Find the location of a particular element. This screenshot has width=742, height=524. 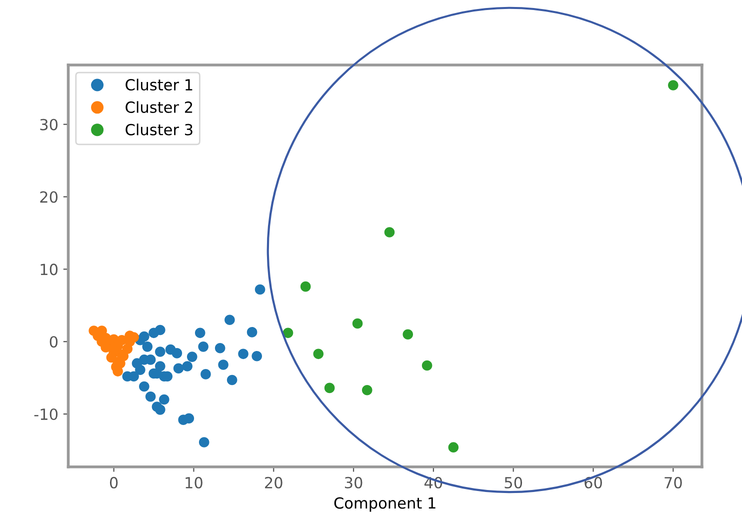

x-tick-label: 0 is located at coordinates (114, 482).